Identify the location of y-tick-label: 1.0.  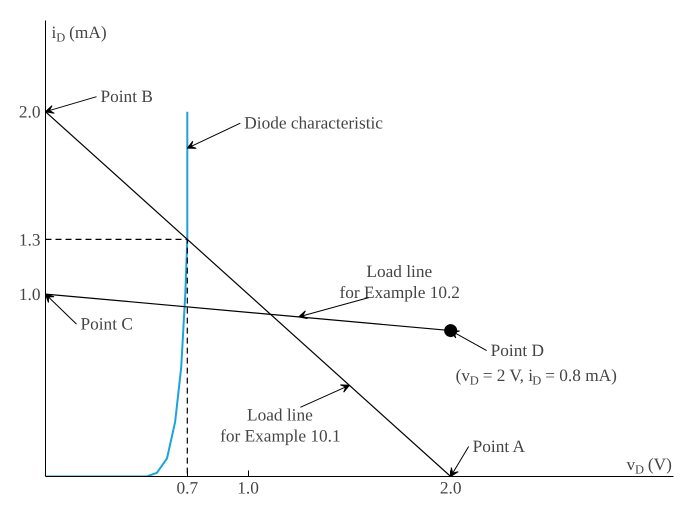
(29, 294).